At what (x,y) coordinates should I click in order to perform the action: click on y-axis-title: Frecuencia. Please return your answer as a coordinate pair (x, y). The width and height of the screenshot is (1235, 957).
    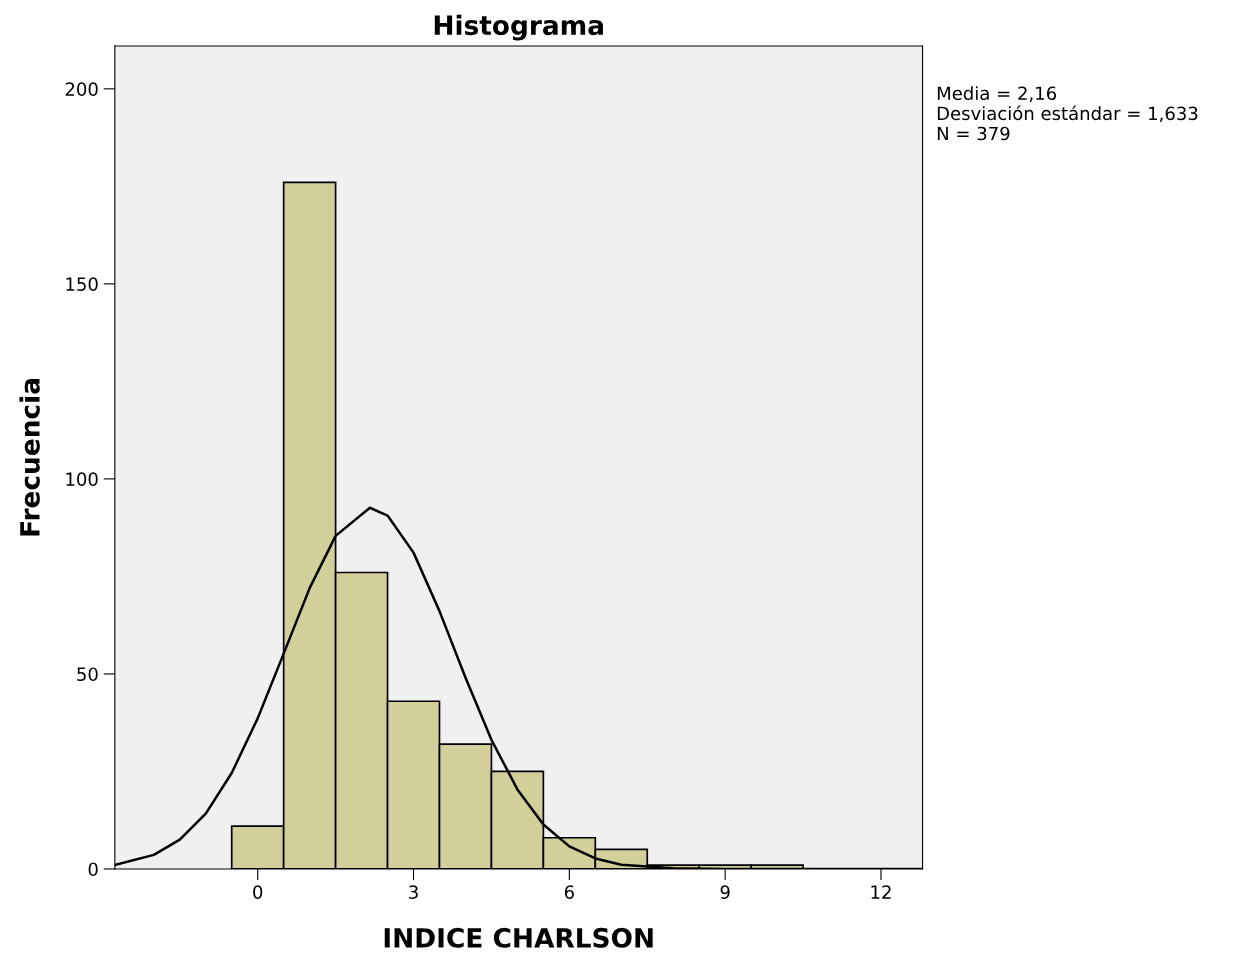
    Looking at the image, I should click on (29, 457).